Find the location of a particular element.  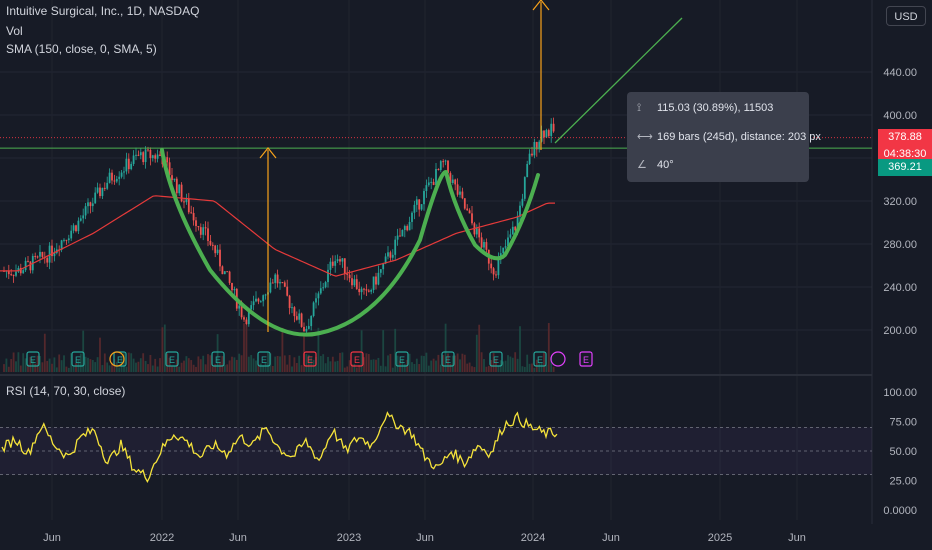

symbol-title: Intuitive Surgical, Inc., 1D, NASDAQ is located at coordinates (103, 11).